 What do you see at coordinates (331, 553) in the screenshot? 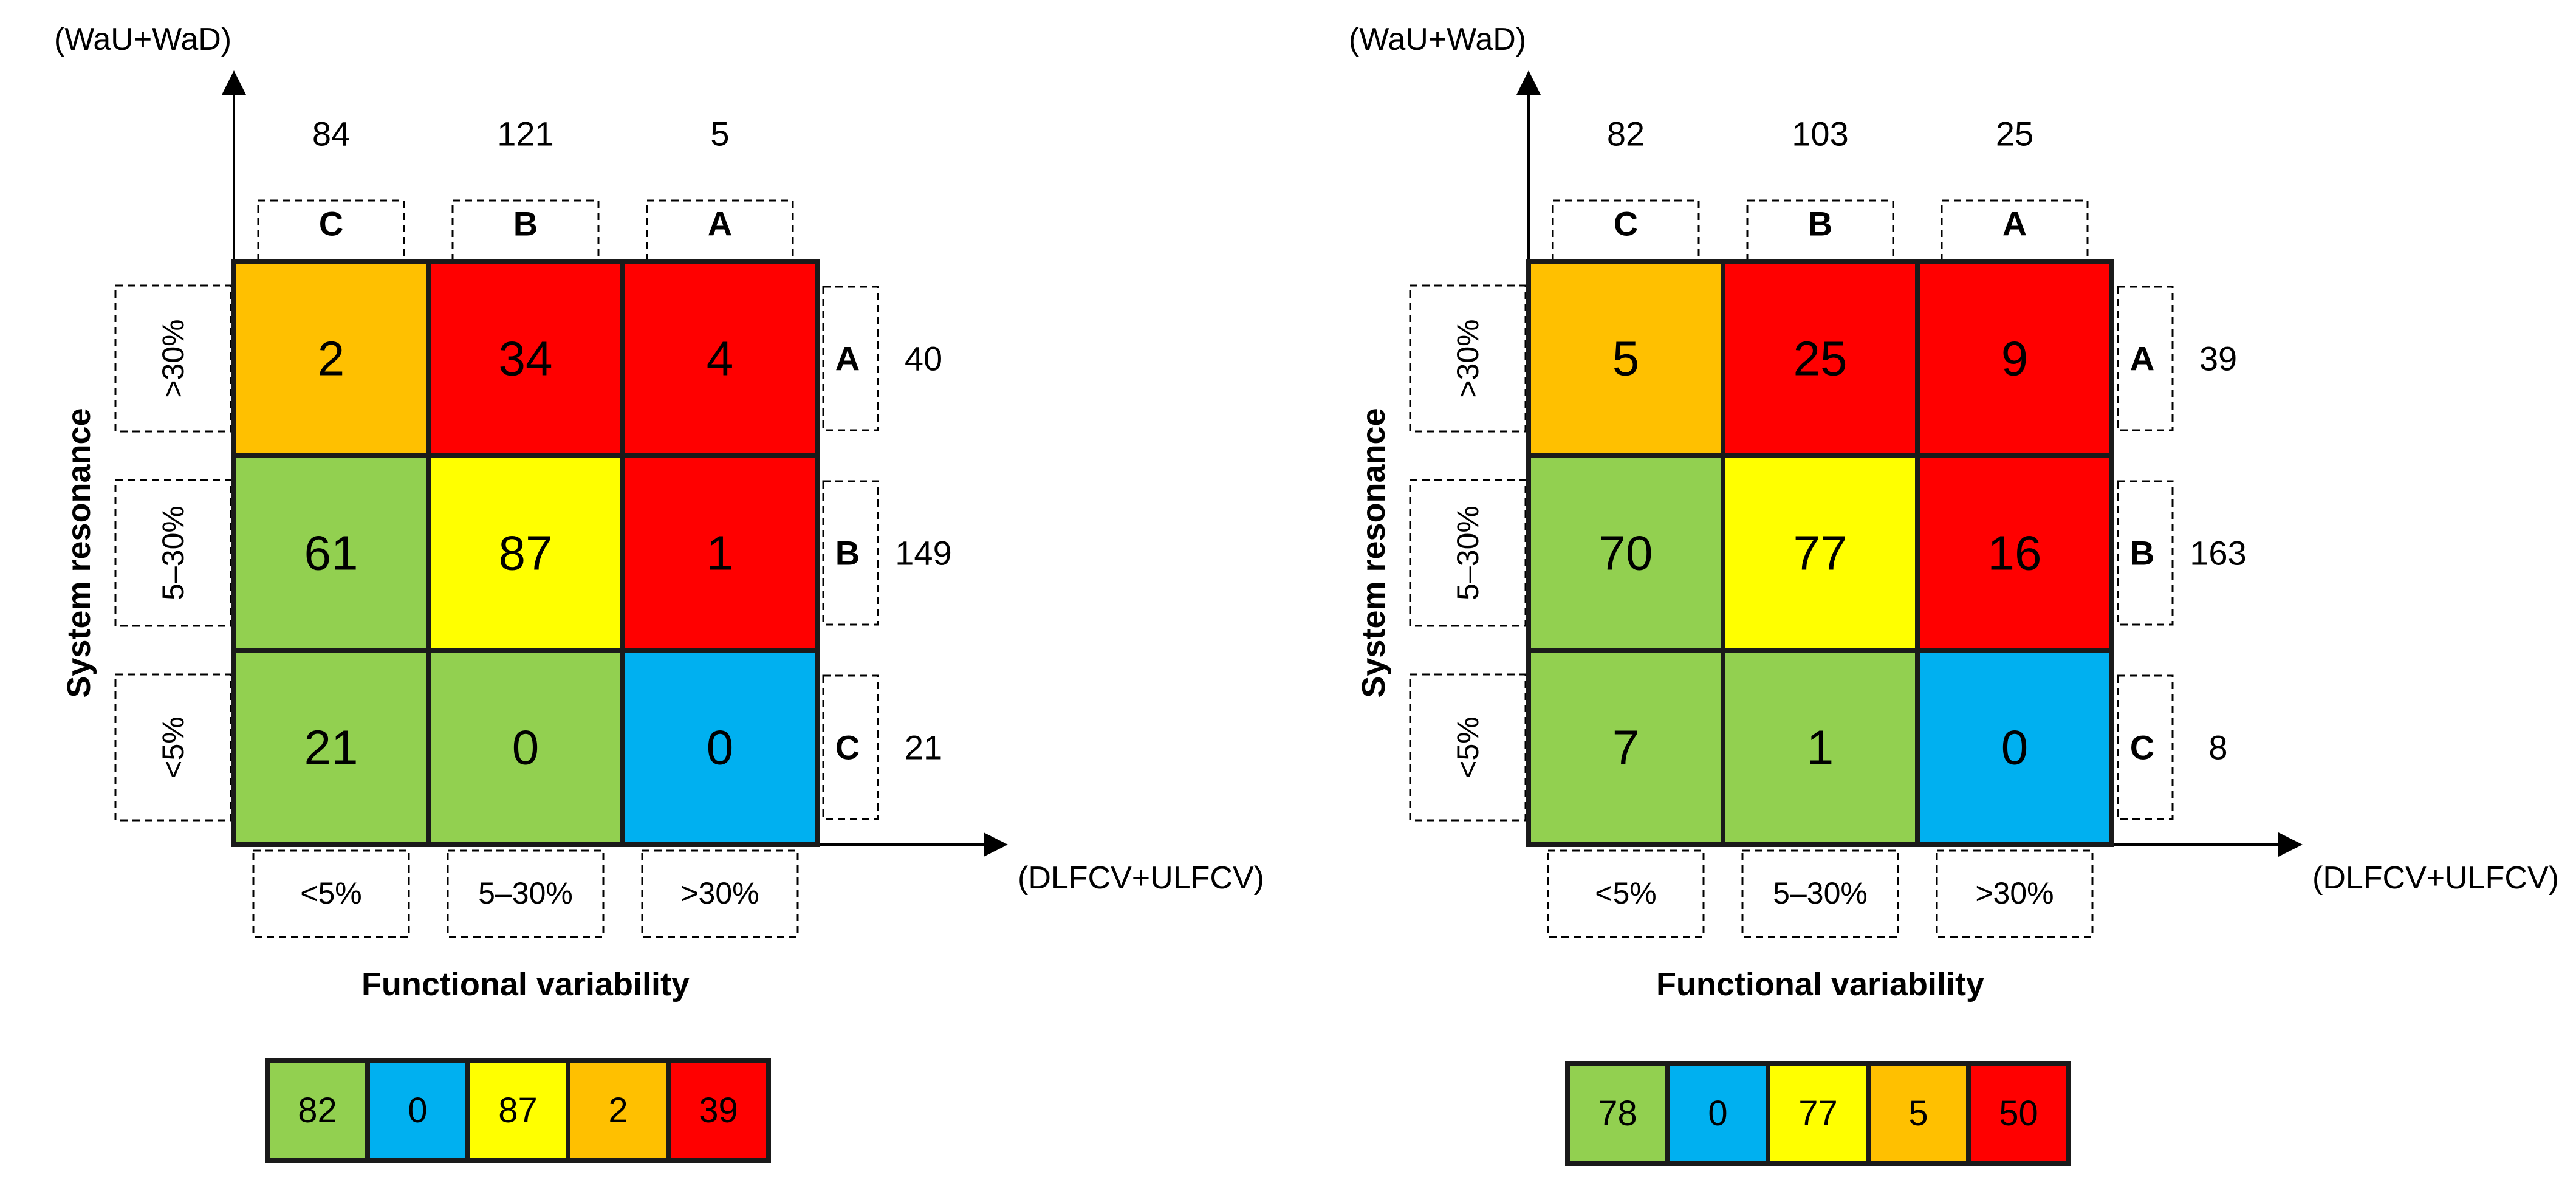
I see `matrix-cell-value: 61` at bounding box center [331, 553].